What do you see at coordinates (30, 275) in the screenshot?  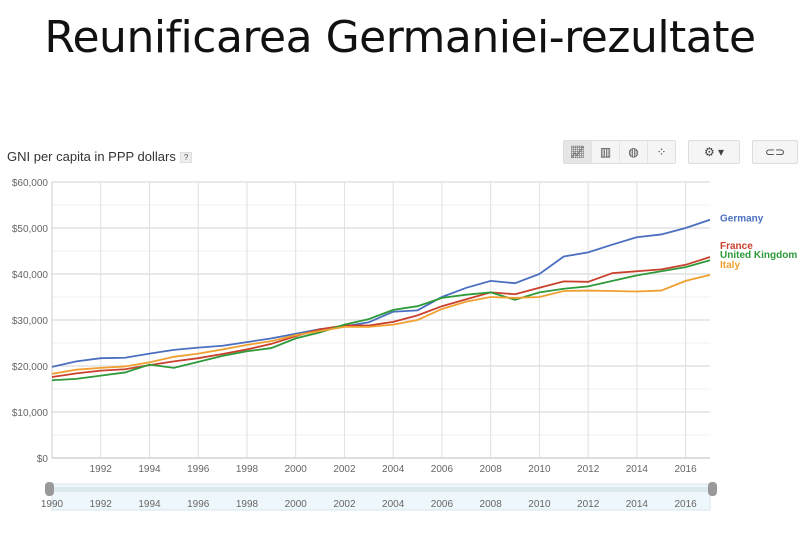 I see `y-tick-label: $40,000` at bounding box center [30, 275].